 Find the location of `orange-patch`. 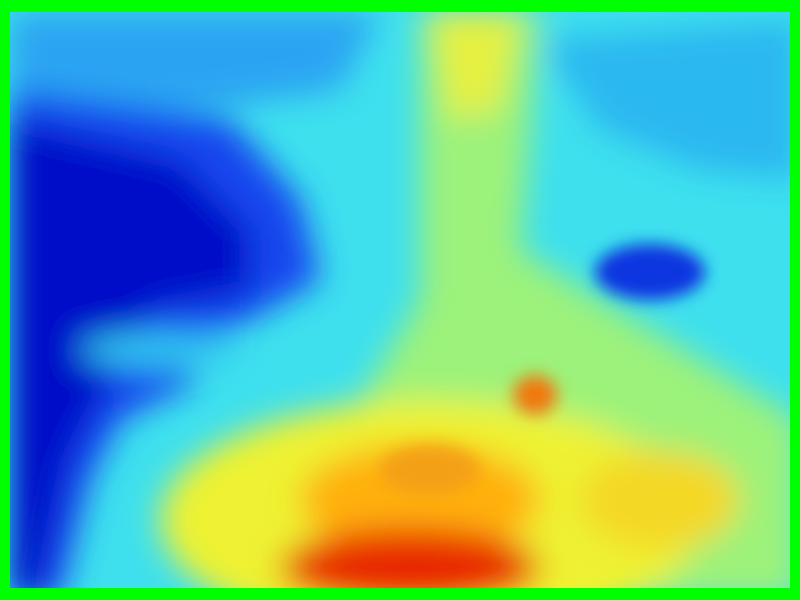

orange-patch is located at coordinates (430, 470).